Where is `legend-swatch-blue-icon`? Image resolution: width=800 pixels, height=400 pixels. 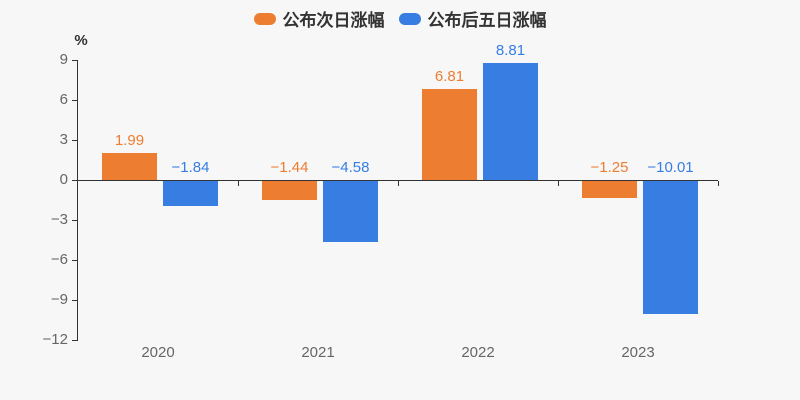 legend-swatch-blue-icon is located at coordinates (409, 18).